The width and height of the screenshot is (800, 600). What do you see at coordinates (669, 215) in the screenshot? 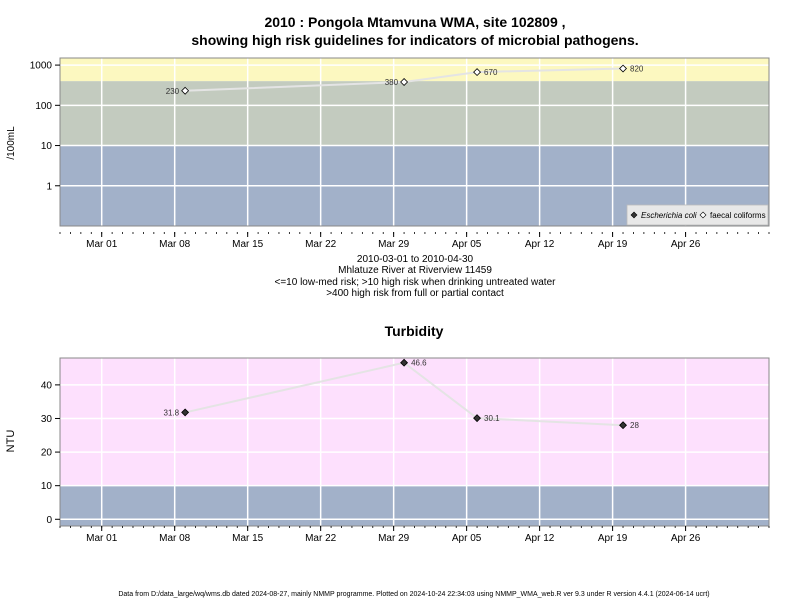
I see `chart1-legend-label-ecoli: Escherichia coli` at bounding box center [669, 215].